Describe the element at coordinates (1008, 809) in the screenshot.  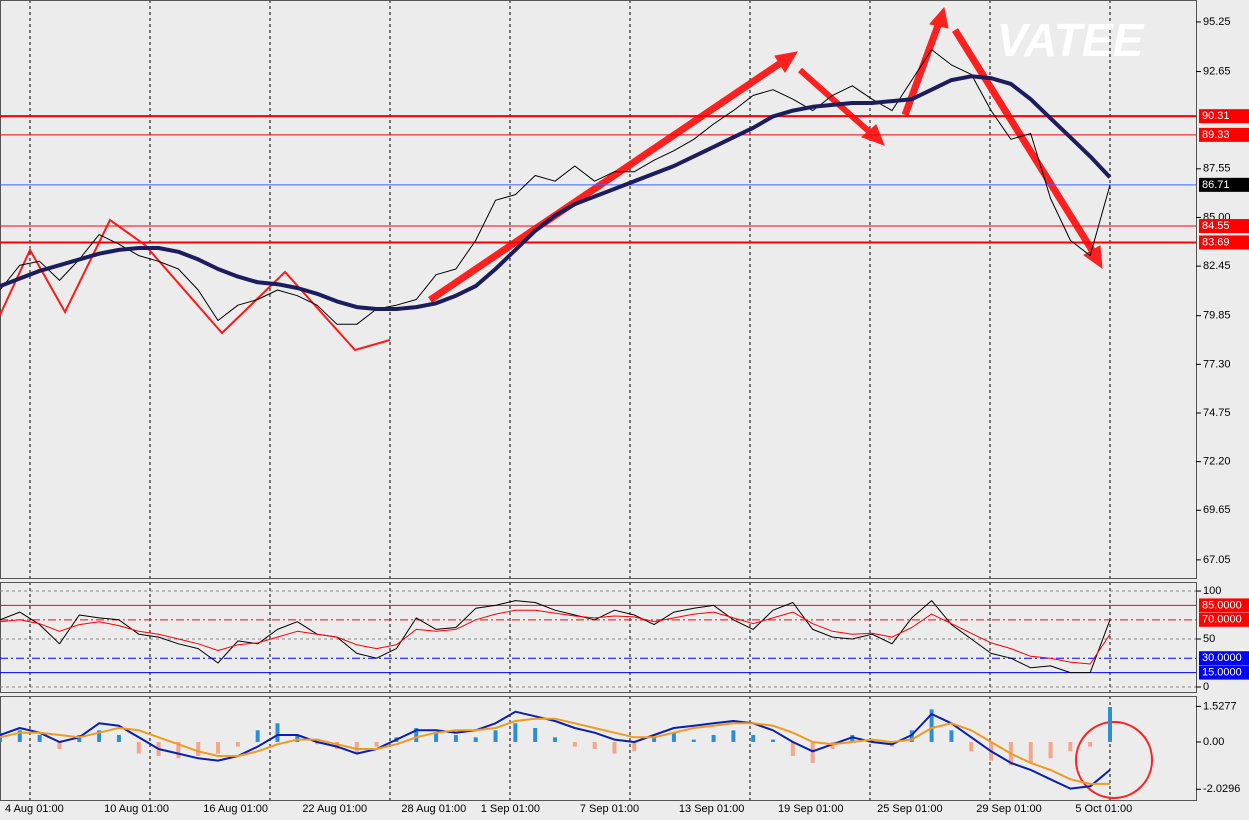
I see `x-tick-label: 29 Sep 01:00` at that location.